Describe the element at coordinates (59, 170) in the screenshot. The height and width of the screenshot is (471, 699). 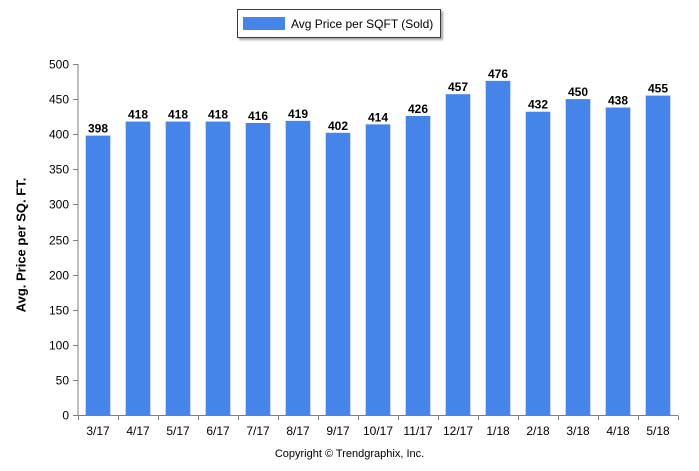
I see `y-tick-label: 350` at that location.